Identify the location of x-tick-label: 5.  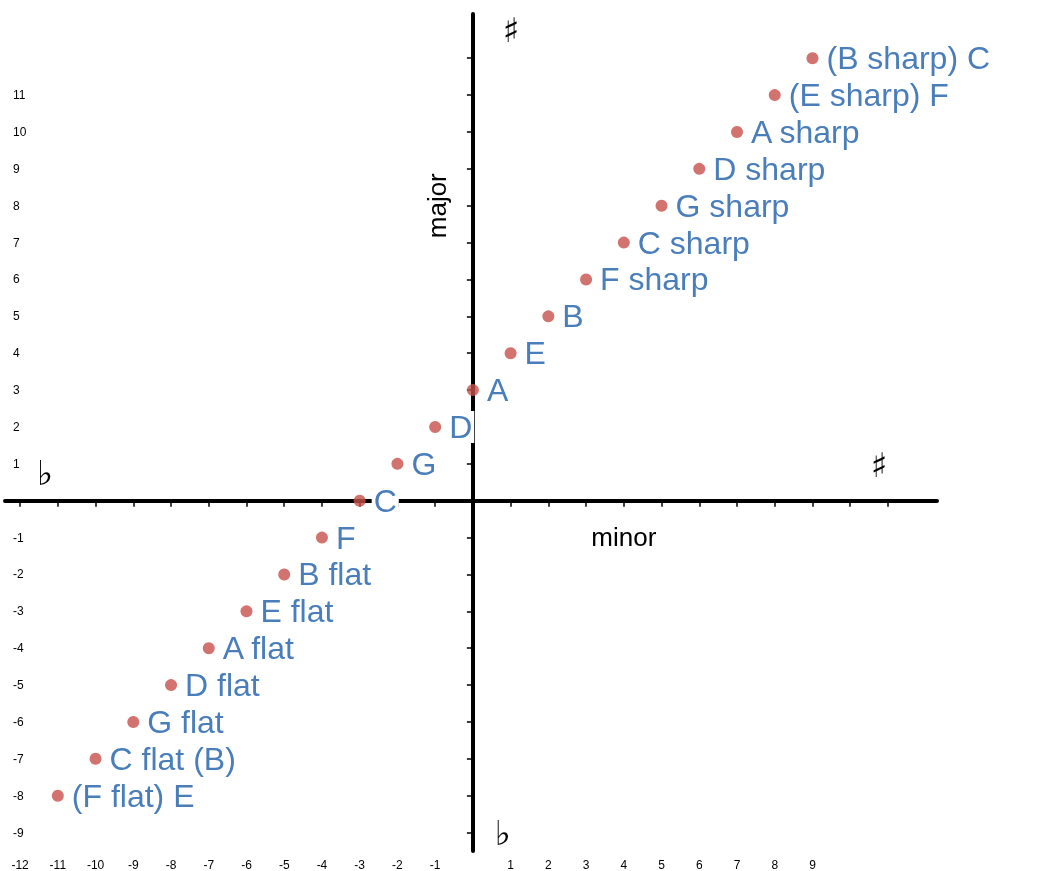
(662, 864).